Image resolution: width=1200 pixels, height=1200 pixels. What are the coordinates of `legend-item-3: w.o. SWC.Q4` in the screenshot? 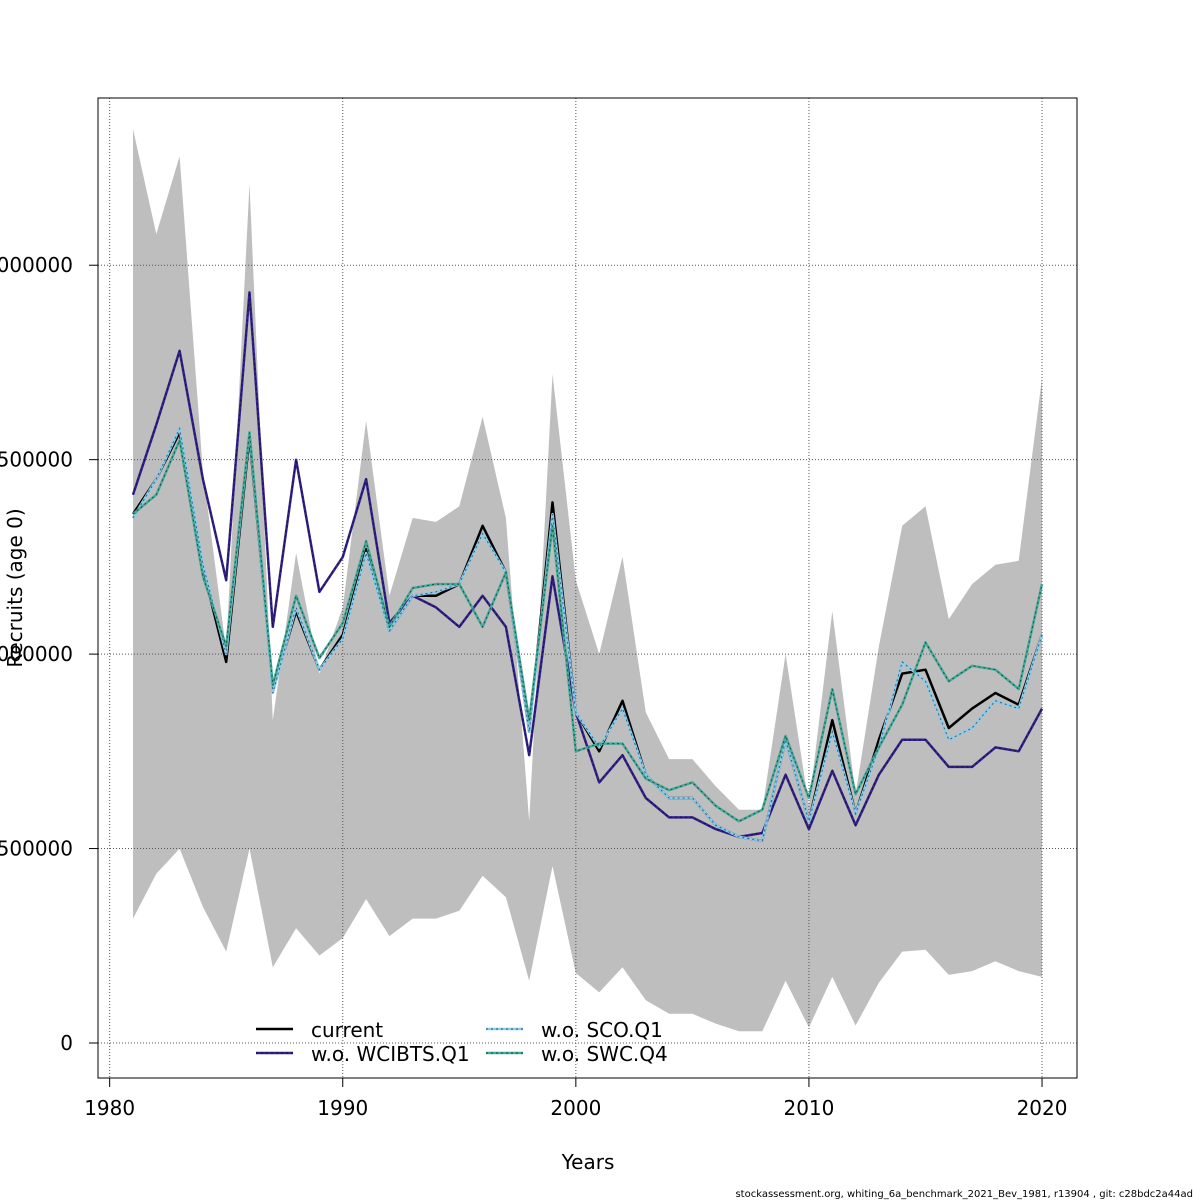 It's located at (577, 1054).